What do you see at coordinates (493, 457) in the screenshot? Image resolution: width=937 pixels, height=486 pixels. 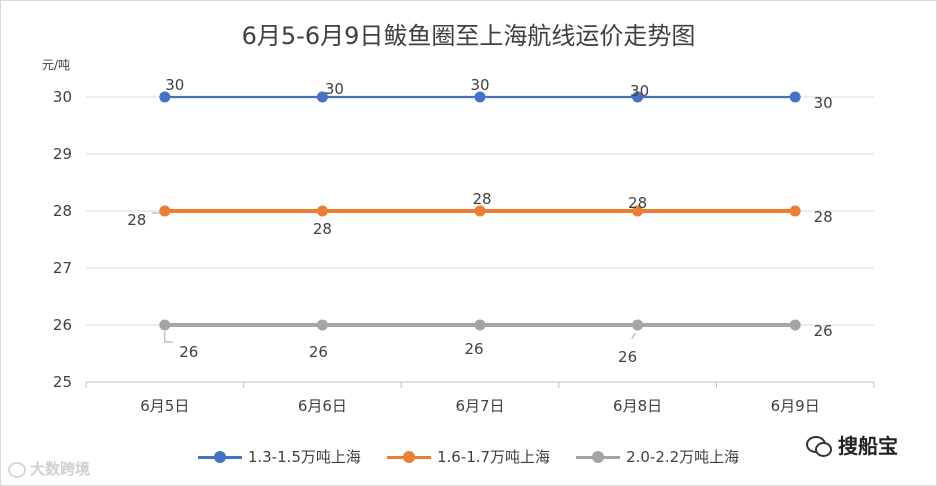 I see `legend-label: 1.6-1.7万吨上海` at bounding box center [493, 457].